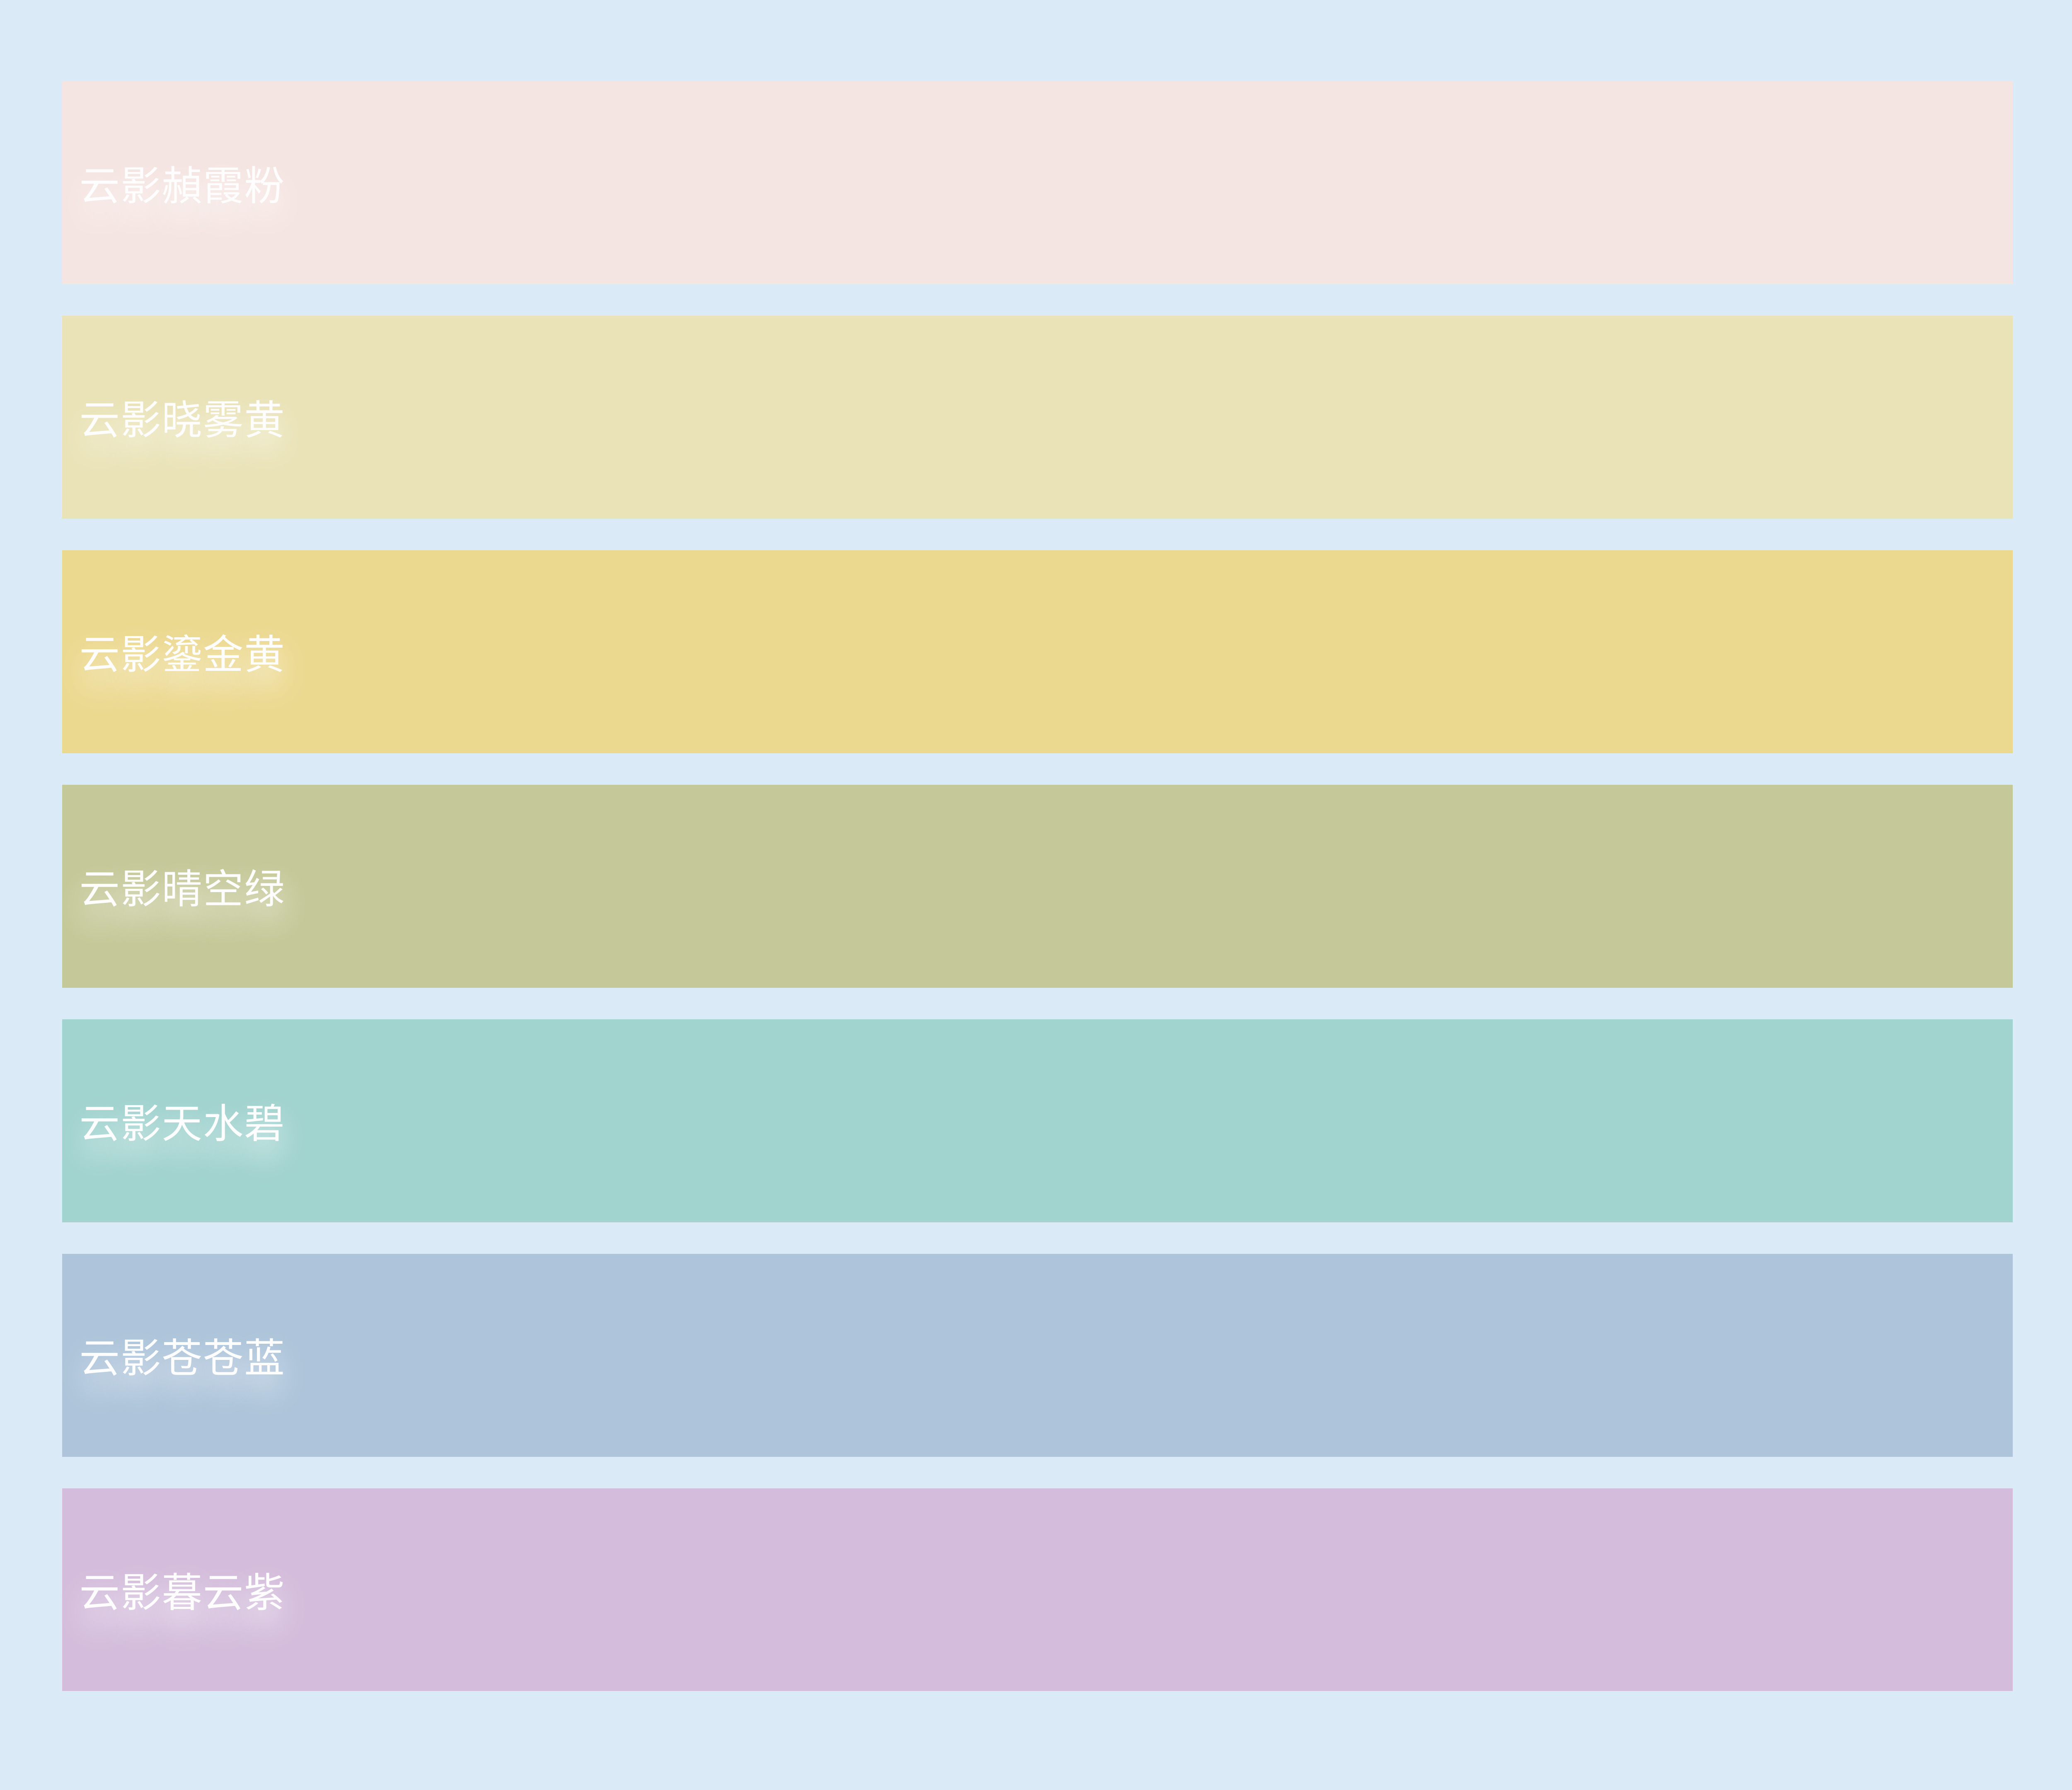  Describe the element at coordinates (182, 186) in the screenshot. I see `swatch-label: 云影赬霞粉` at that location.